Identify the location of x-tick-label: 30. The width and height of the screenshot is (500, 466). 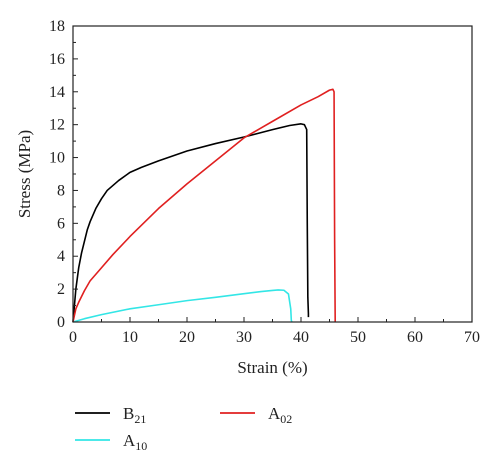
(244, 337).